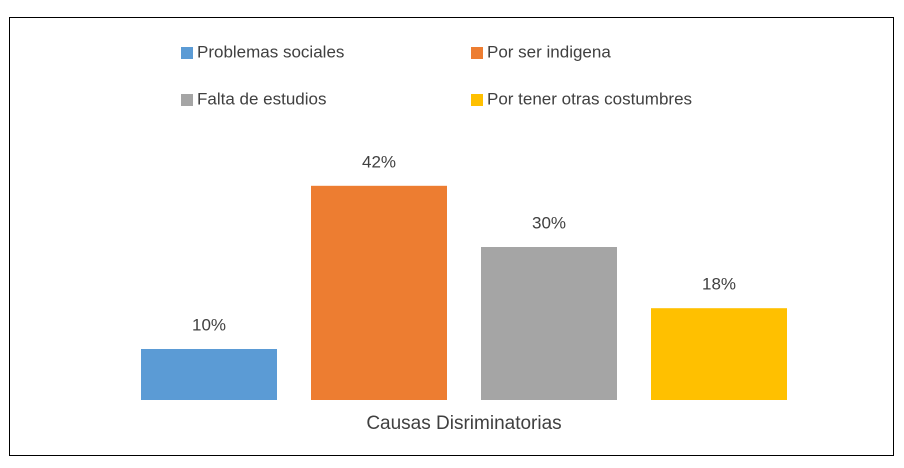 This screenshot has height=468, width=904. What do you see at coordinates (549, 51) in the screenshot?
I see `legend-label: Por ser indigena` at bounding box center [549, 51].